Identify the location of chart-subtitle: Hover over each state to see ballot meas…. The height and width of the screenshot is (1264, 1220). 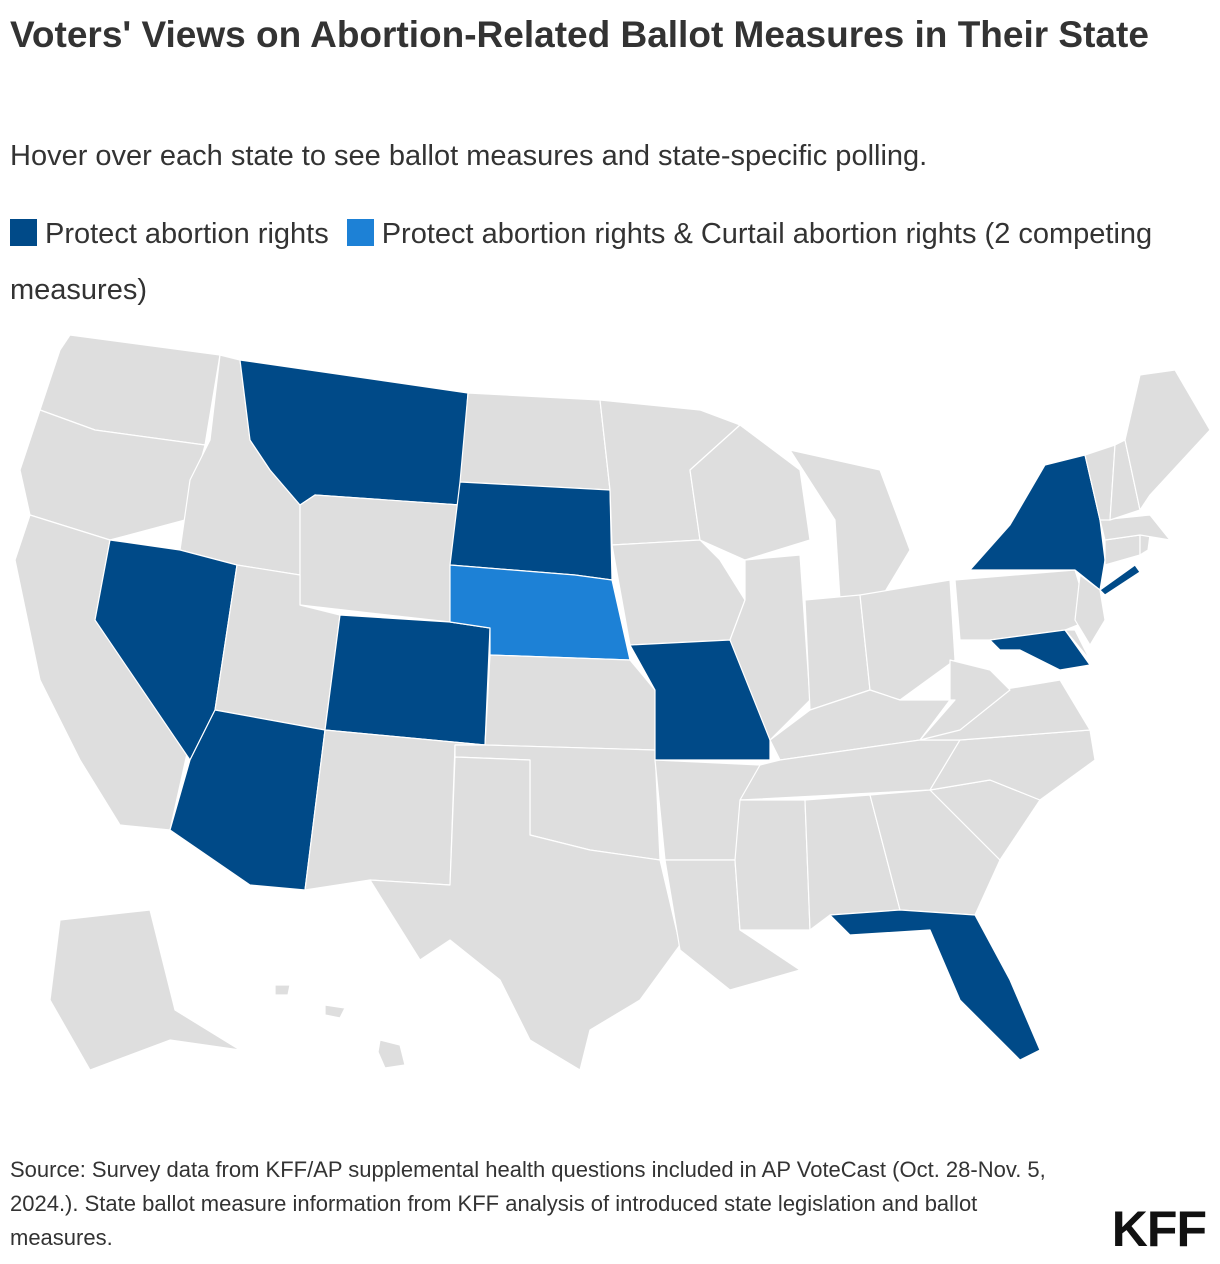
(469, 156).